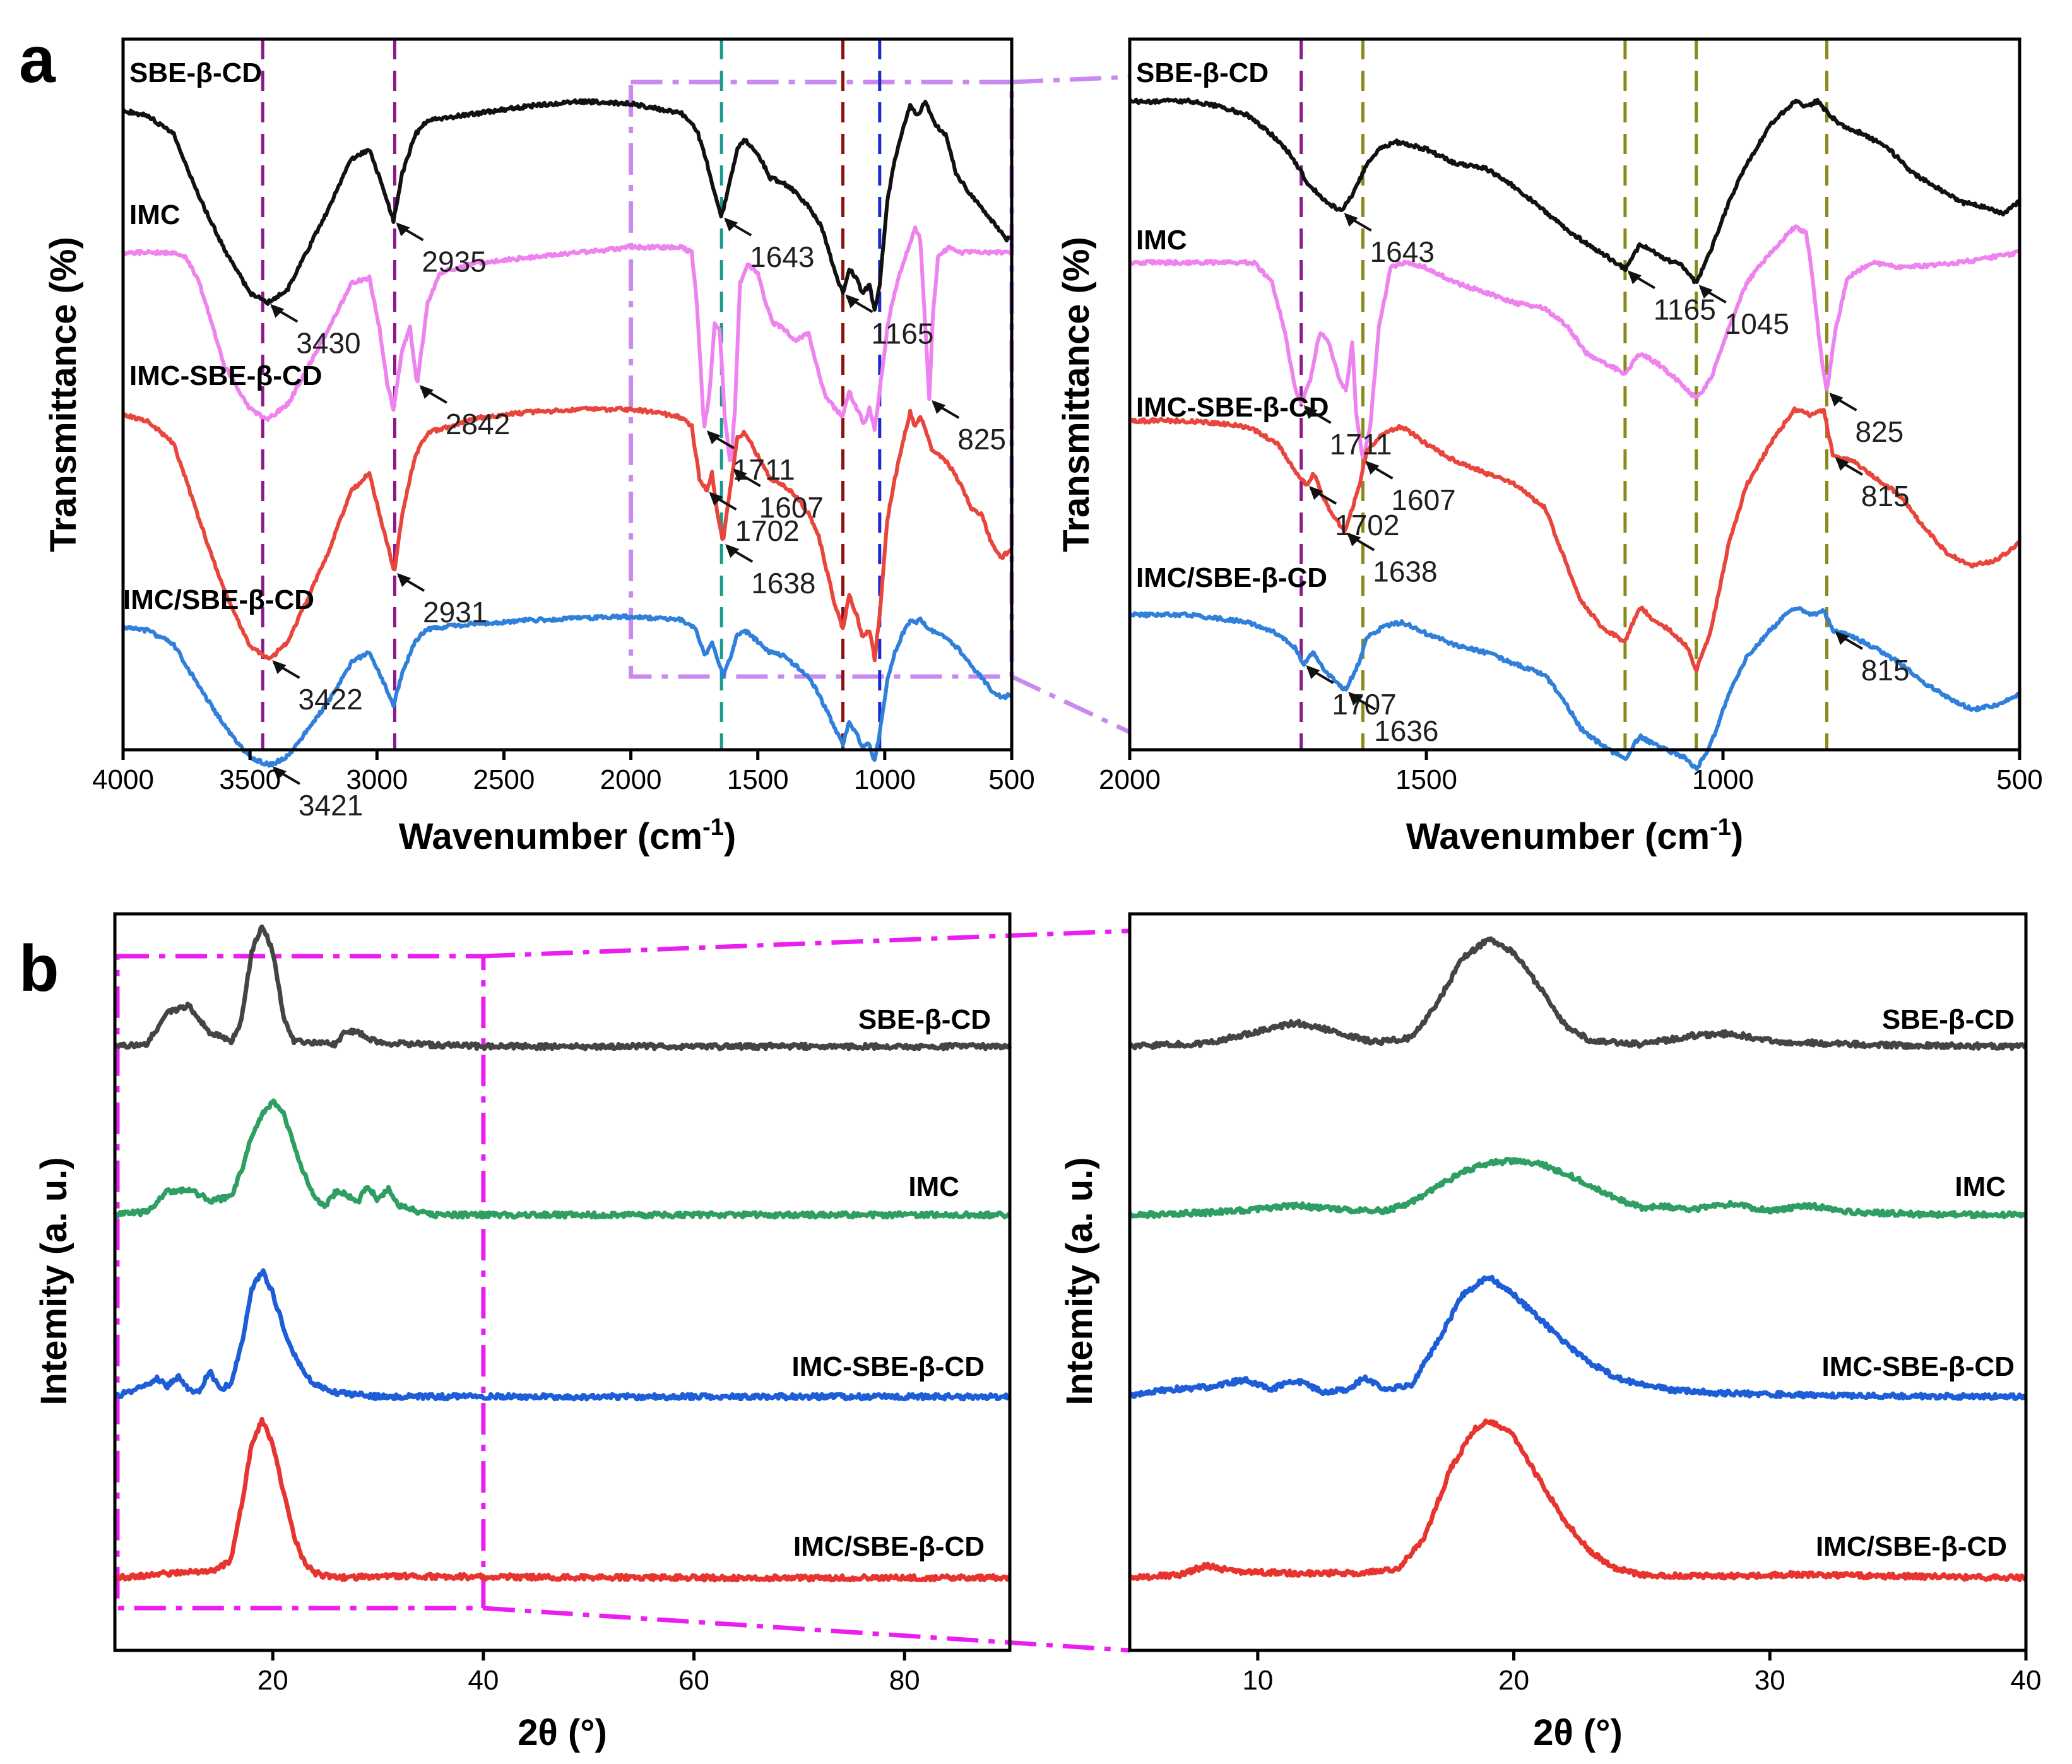 The image size is (2072, 1764). What do you see at coordinates (123, 779) in the screenshot?
I see `x-tick-label-4000: 4000` at bounding box center [123, 779].